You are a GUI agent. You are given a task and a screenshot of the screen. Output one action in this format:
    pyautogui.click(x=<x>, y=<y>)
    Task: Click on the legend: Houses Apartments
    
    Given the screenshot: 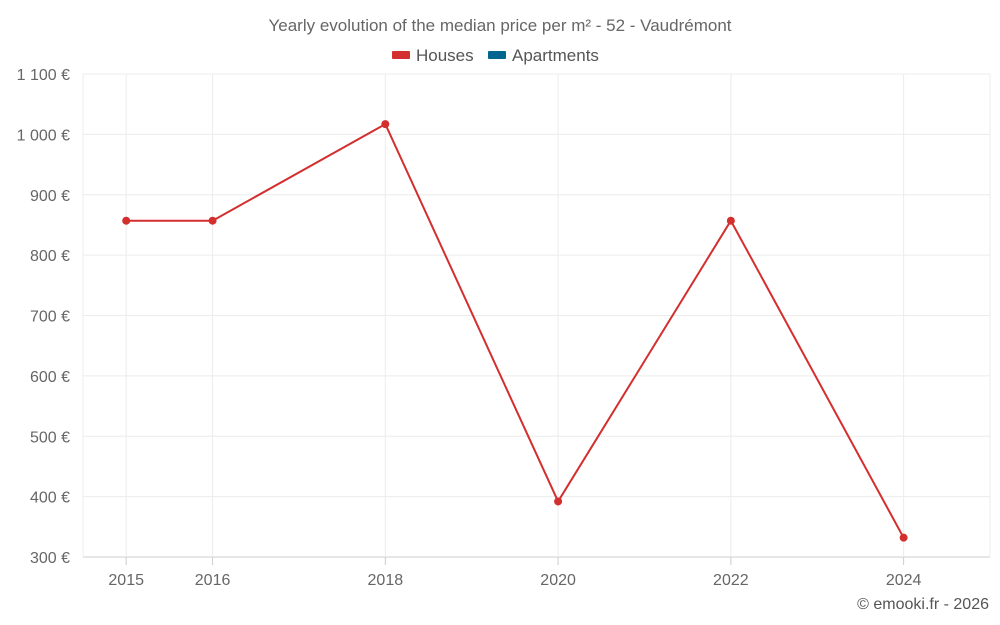 What is the action you would take?
    pyautogui.click(x=495, y=55)
    